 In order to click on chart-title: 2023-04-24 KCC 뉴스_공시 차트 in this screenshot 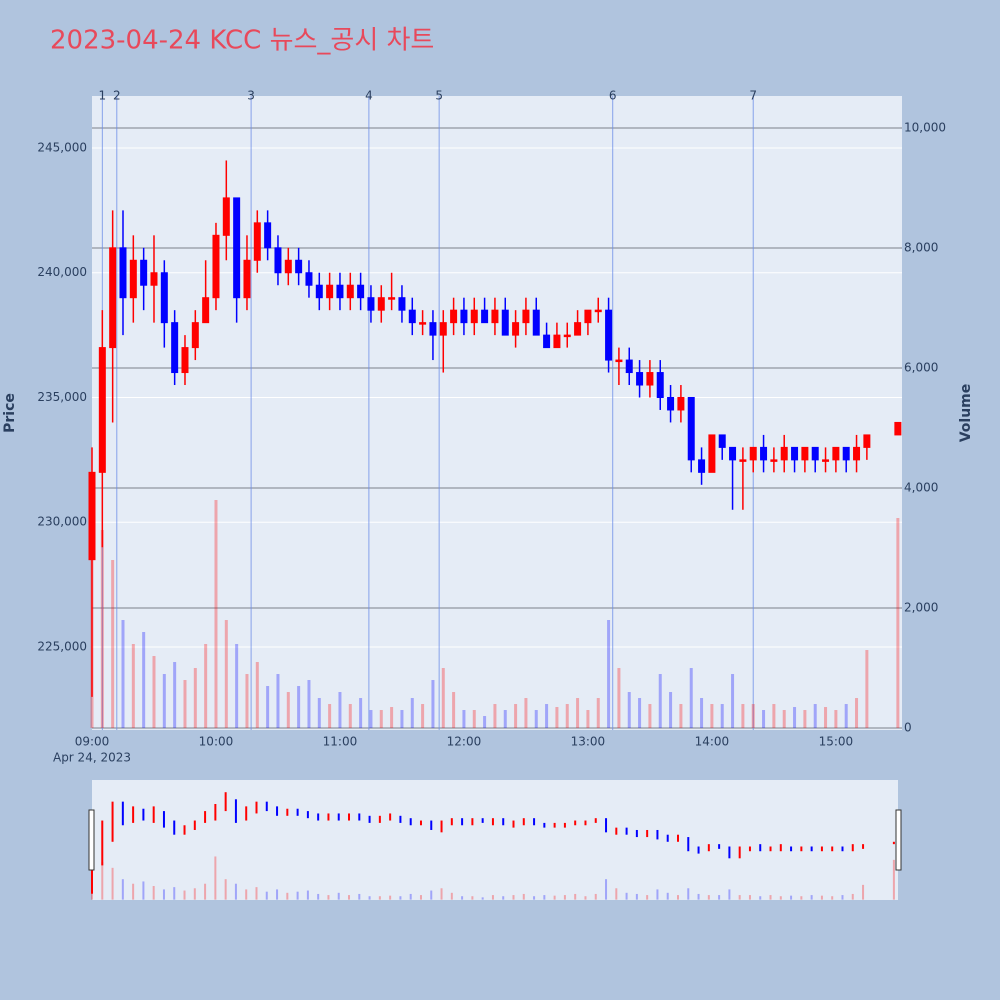, I will do `click(242, 41)`.